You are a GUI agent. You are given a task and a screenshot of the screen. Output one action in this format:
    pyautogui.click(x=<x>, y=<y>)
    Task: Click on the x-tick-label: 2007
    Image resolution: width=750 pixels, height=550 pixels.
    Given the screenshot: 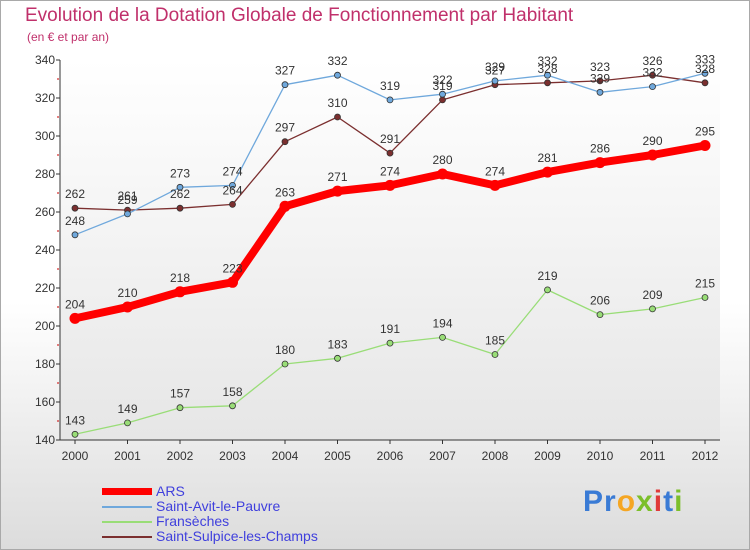 What is the action you would take?
    pyautogui.click(x=442, y=456)
    